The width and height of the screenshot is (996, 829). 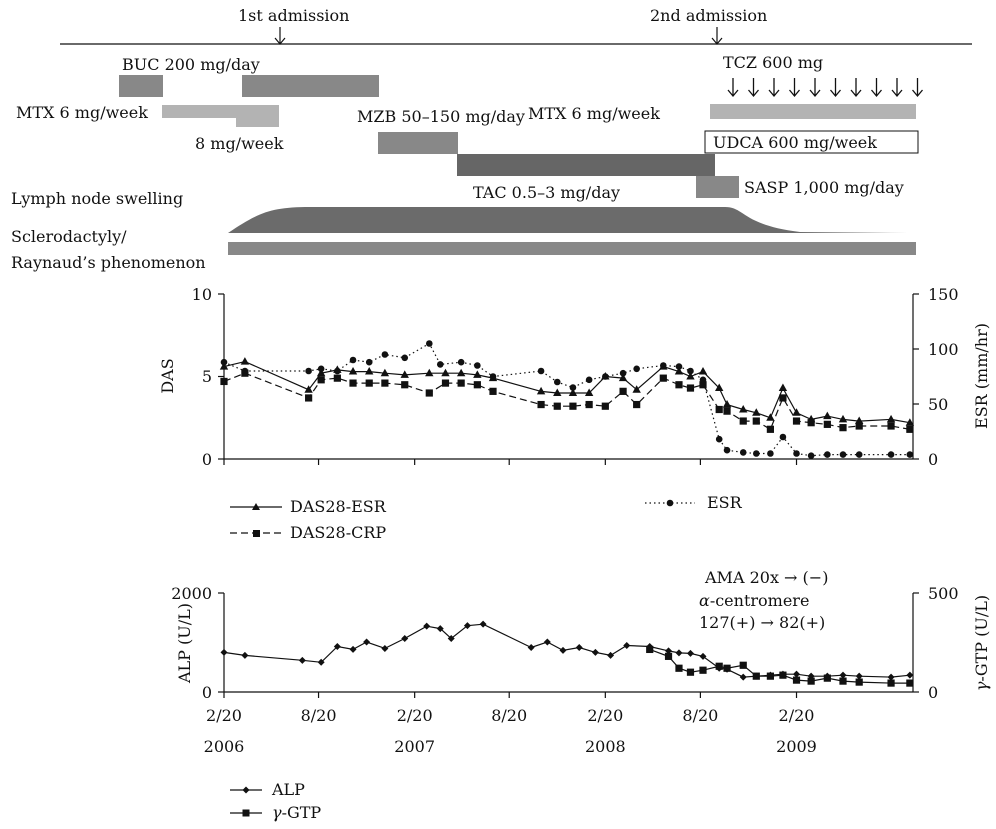 What do you see at coordinates (708, 15) in the screenshot?
I see `admission-2-label: 2nd admission` at bounding box center [708, 15].